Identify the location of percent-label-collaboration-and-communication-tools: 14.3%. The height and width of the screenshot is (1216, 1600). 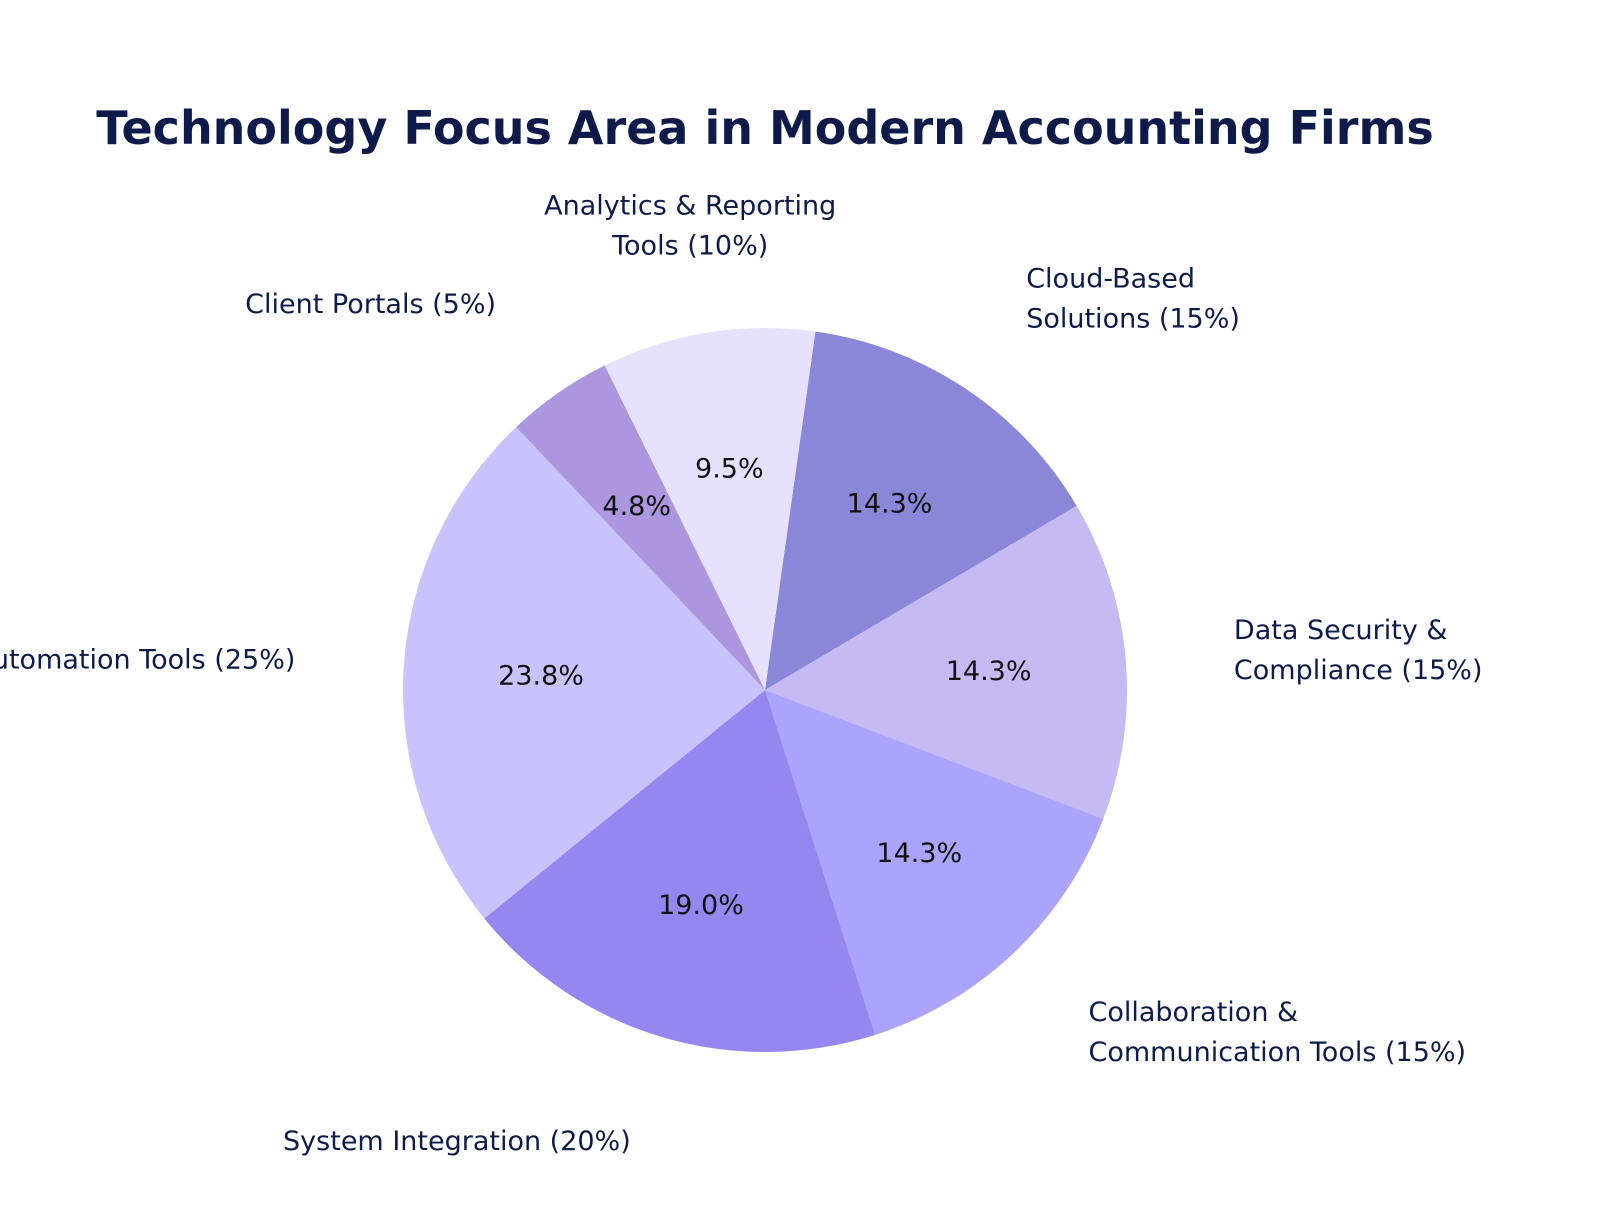
(919, 853).